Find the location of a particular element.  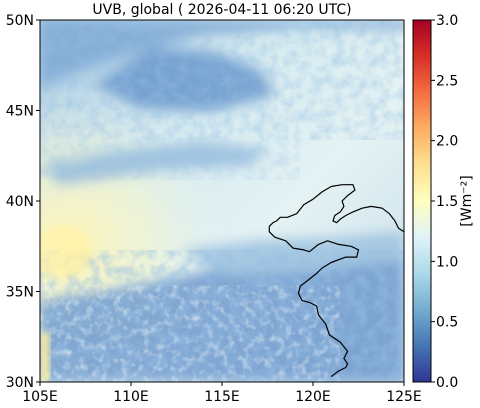

colorbar-ticks: 0.0 0.5 1.0 1.5 2.0 2.5 3.0 is located at coordinates (444, 202).